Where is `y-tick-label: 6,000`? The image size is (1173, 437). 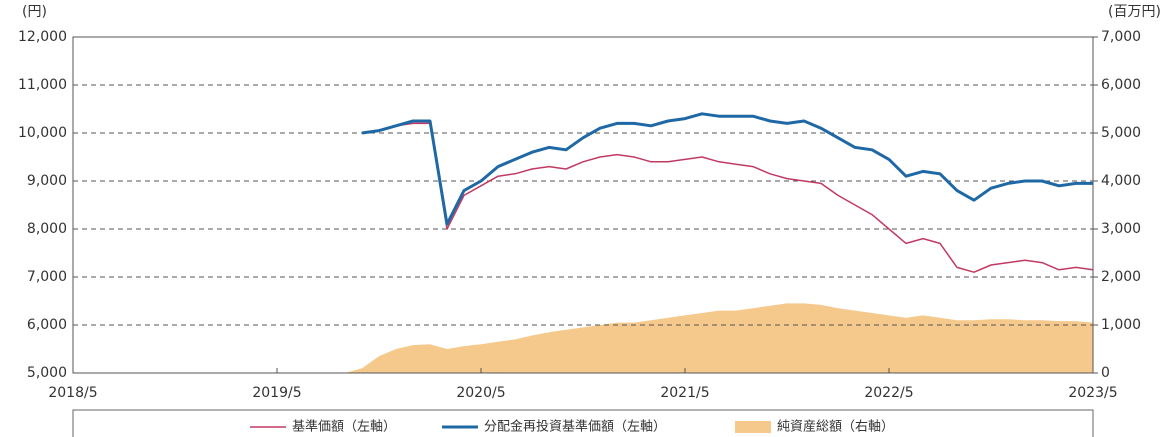 y-tick-label: 6,000 is located at coordinates (47, 325).